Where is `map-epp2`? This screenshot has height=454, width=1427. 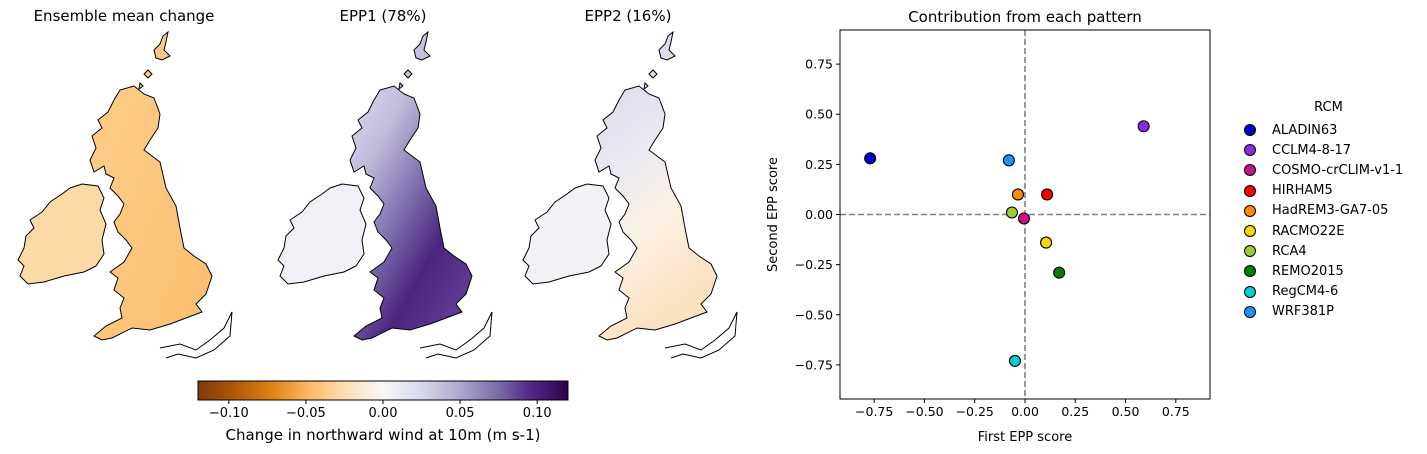 map-epp2 is located at coordinates (630, 194).